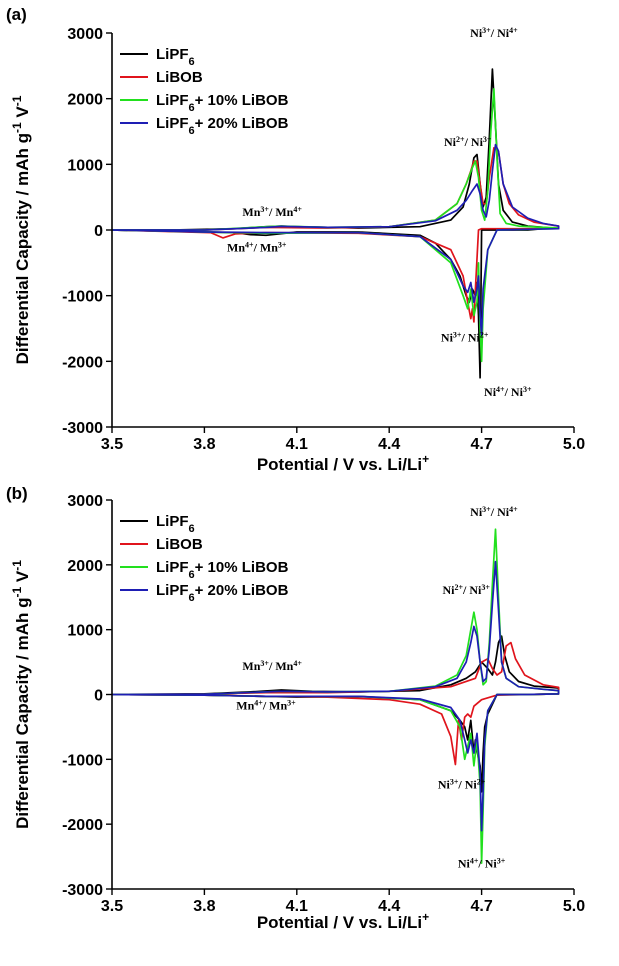 The height and width of the screenshot is (966, 619). Describe the element at coordinates (389, 906) in the screenshot. I see `x-tick-label: 4.4` at that location.